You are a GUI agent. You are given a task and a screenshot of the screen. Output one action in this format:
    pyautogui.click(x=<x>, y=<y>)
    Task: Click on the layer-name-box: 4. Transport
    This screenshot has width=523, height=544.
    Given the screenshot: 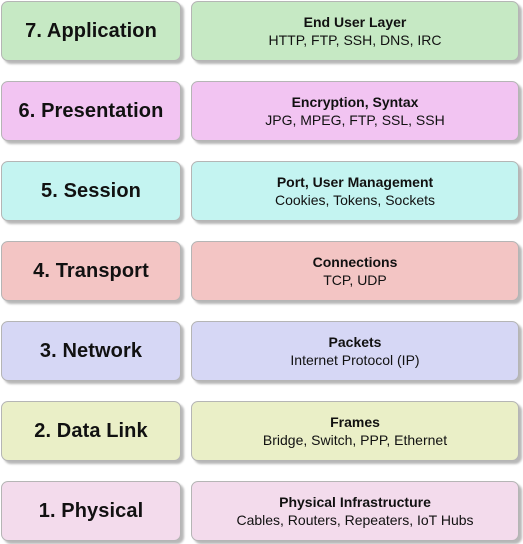 What is the action you would take?
    pyautogui.click(x=91, y=271)
    